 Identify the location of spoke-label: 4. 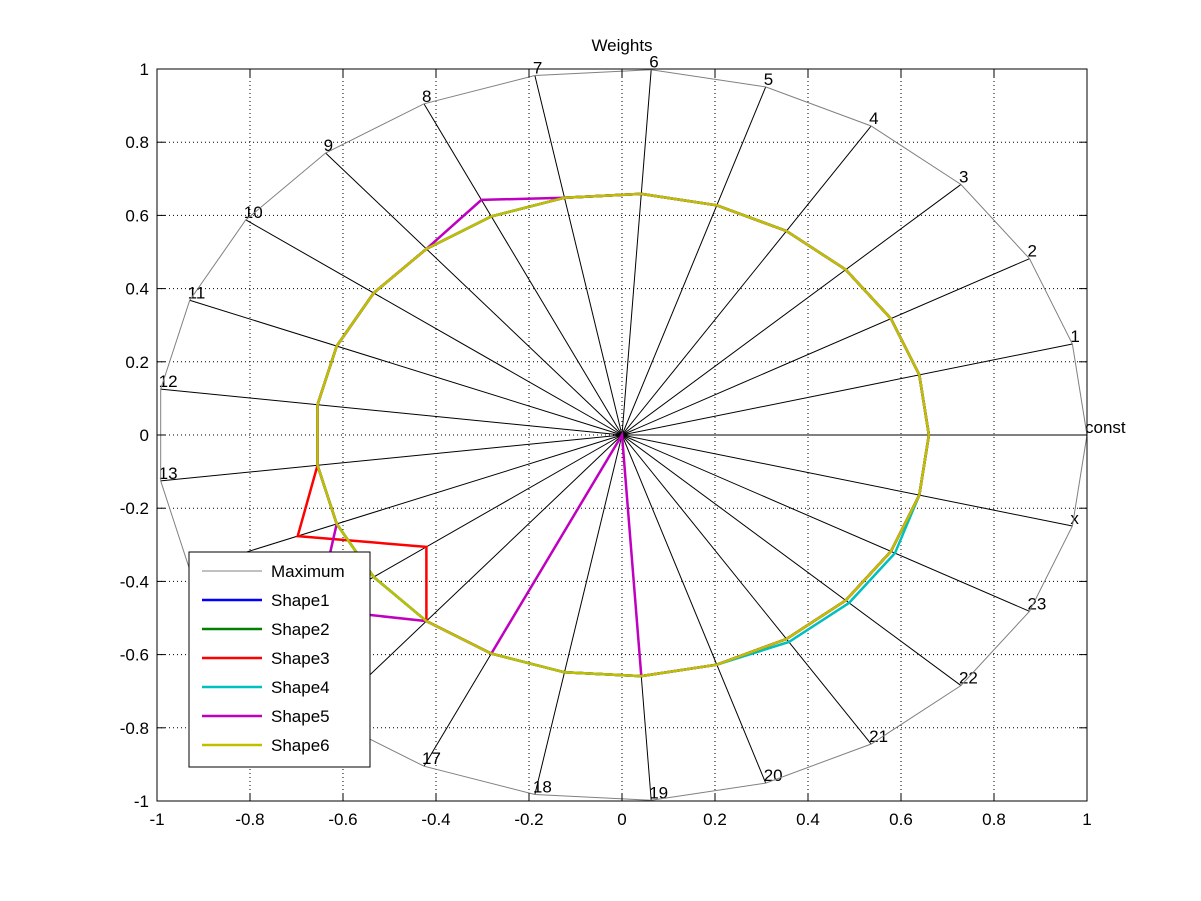
(873, 118).